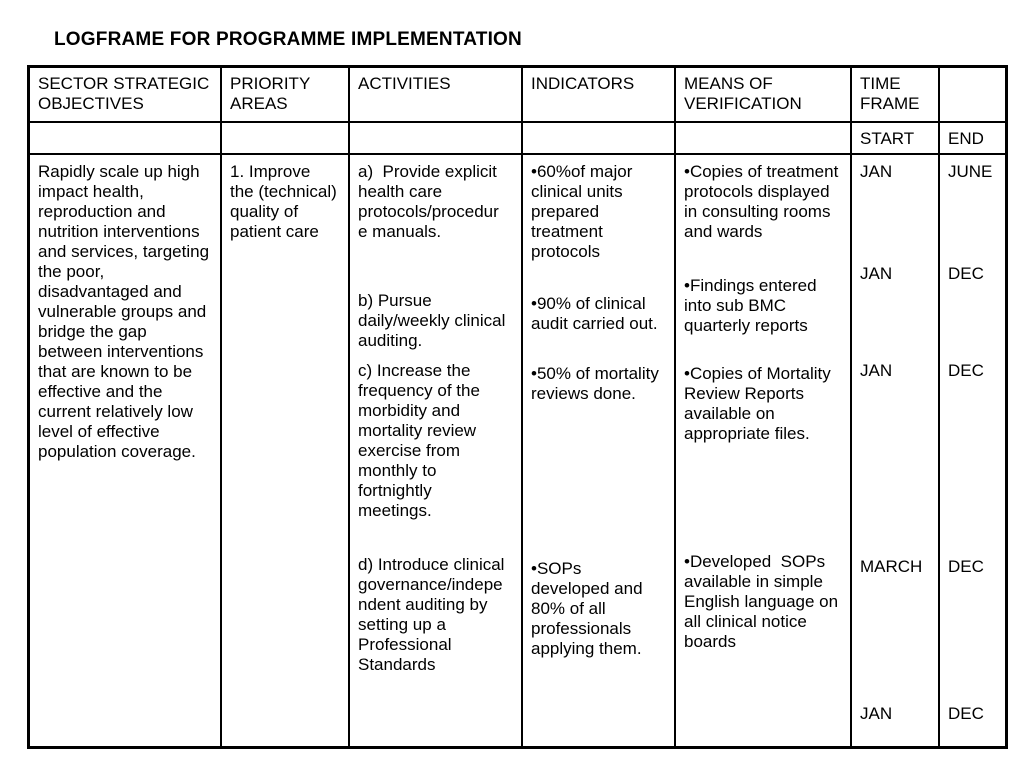 The height and width of the screenshot is (768, 1024). What do you see at coordinates (966, 713) in the screenshot?
I see `end-date-5: DEC` at bounding box center [966, 713].